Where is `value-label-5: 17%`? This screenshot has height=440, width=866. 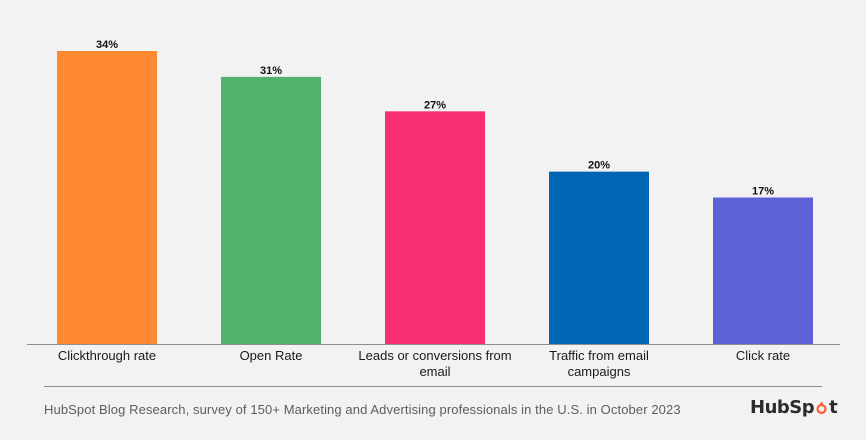
value-label-5: 17% is located at coordinates (763, 192).